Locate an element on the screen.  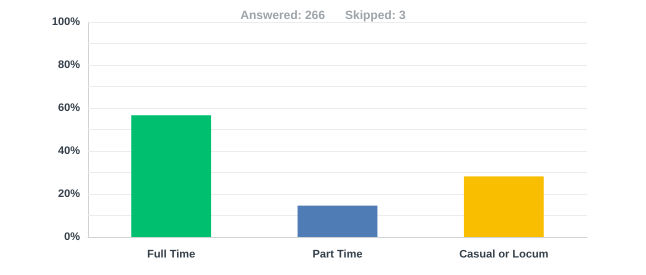
y-tick-label: 20% is located at coordinates (69, 194).